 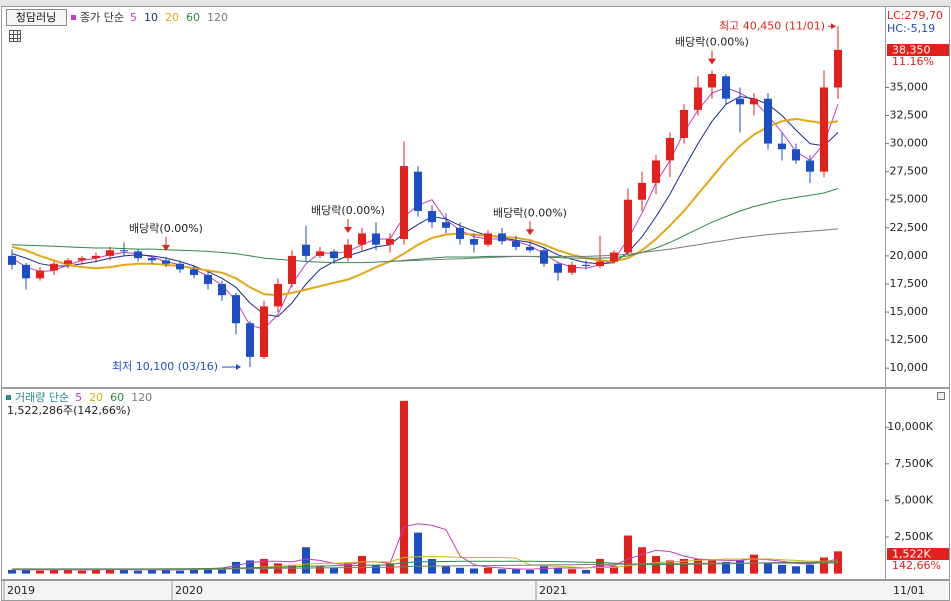 What do you see at coordinates (909, 367) in the screenshot?
I see `y-tick-label: 10,000` at bounding box center [909, 367].